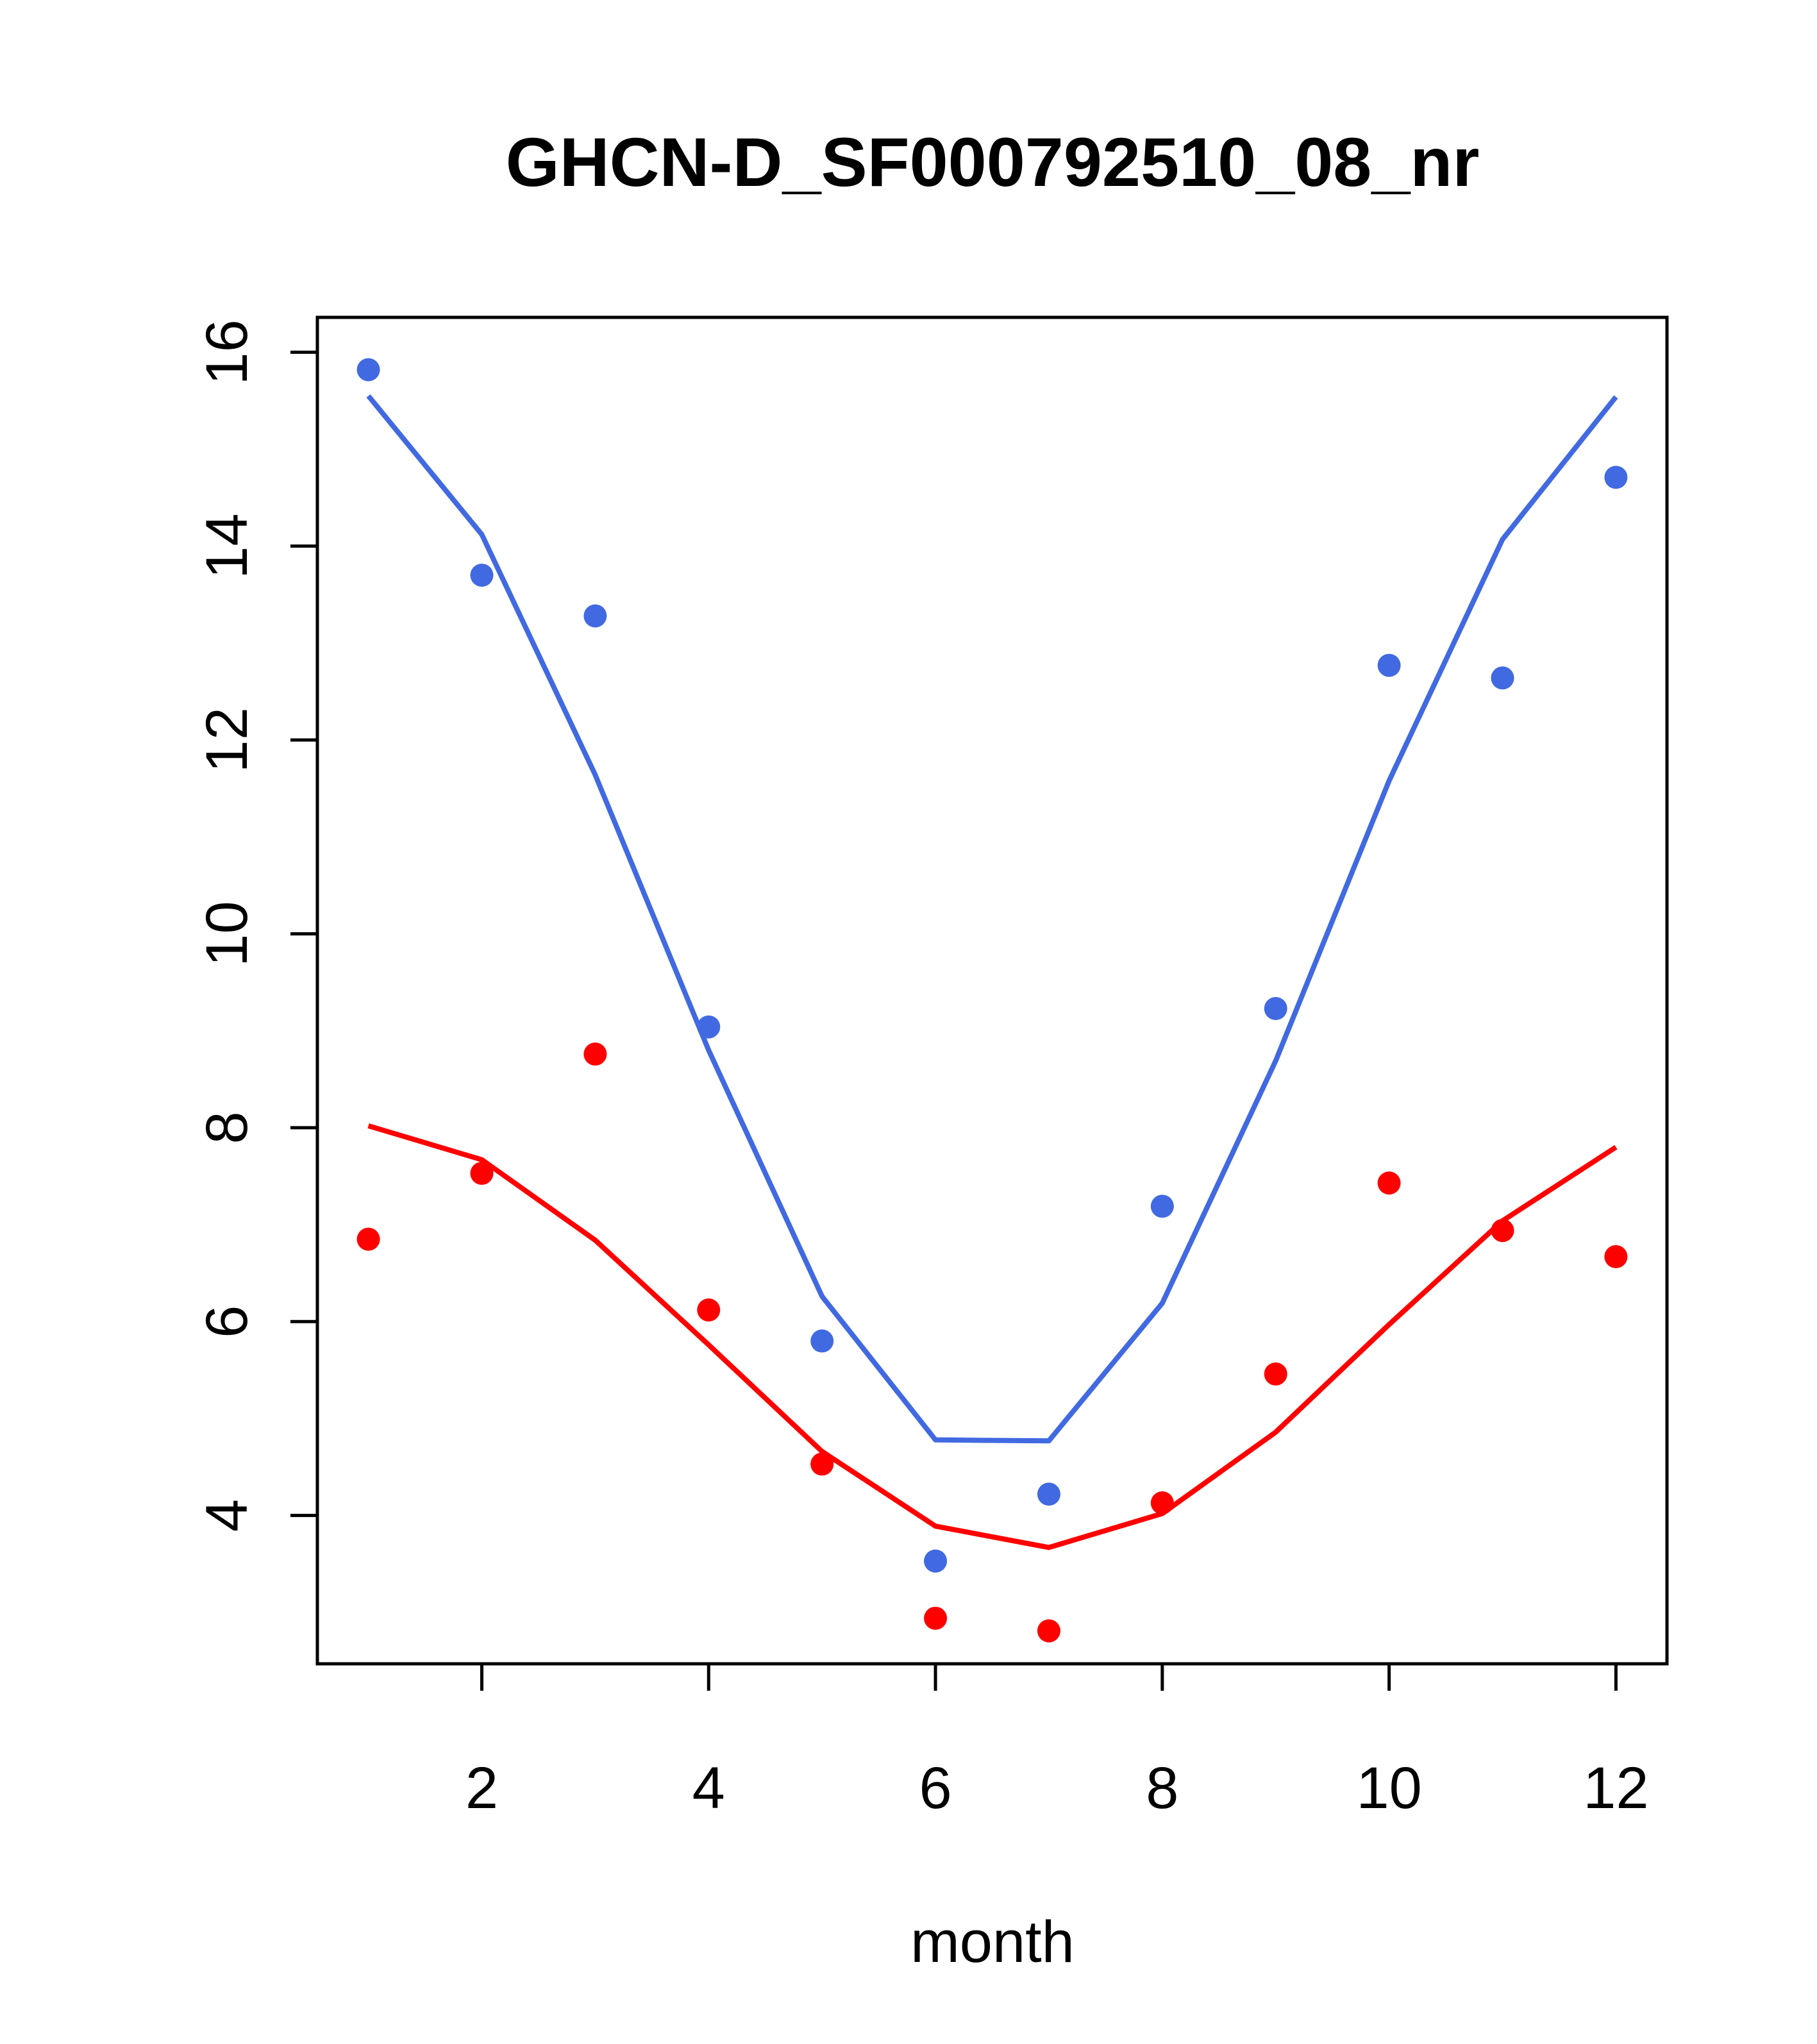 The image size is (1817, 2044). I want to click on x-tick-label: 12, so click(1615, 1788).